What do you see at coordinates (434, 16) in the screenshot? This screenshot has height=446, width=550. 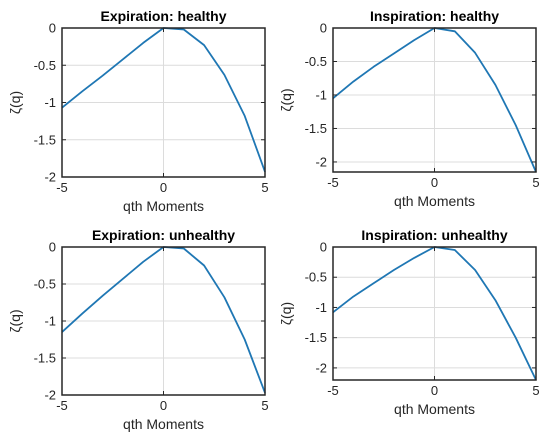 I see `chart-title: Inspiration: healthy` at bounding box center [434, 16].